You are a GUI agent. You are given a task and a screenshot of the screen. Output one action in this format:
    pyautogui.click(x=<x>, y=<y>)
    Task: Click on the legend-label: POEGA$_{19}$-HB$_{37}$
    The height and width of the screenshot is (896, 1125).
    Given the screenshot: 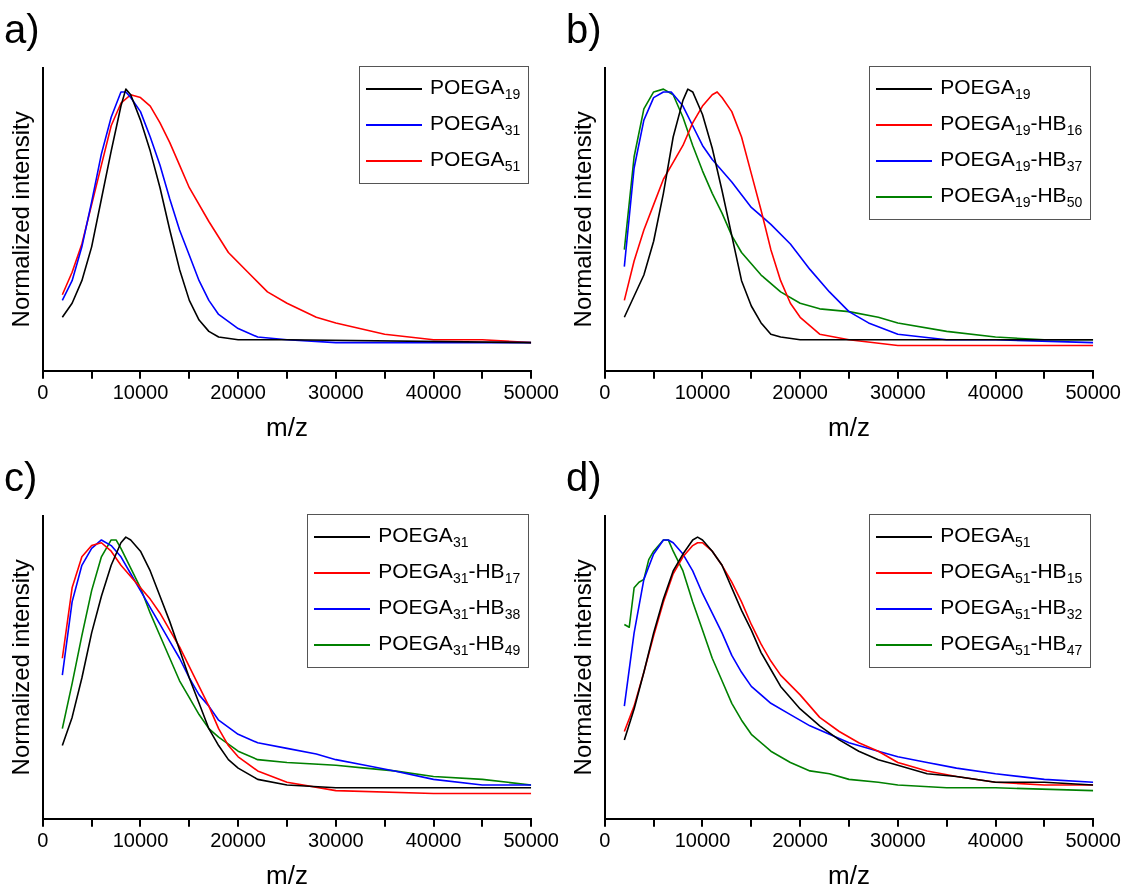 What is the action you would take?
    pyautogui.click(x=1011, y=161)
    